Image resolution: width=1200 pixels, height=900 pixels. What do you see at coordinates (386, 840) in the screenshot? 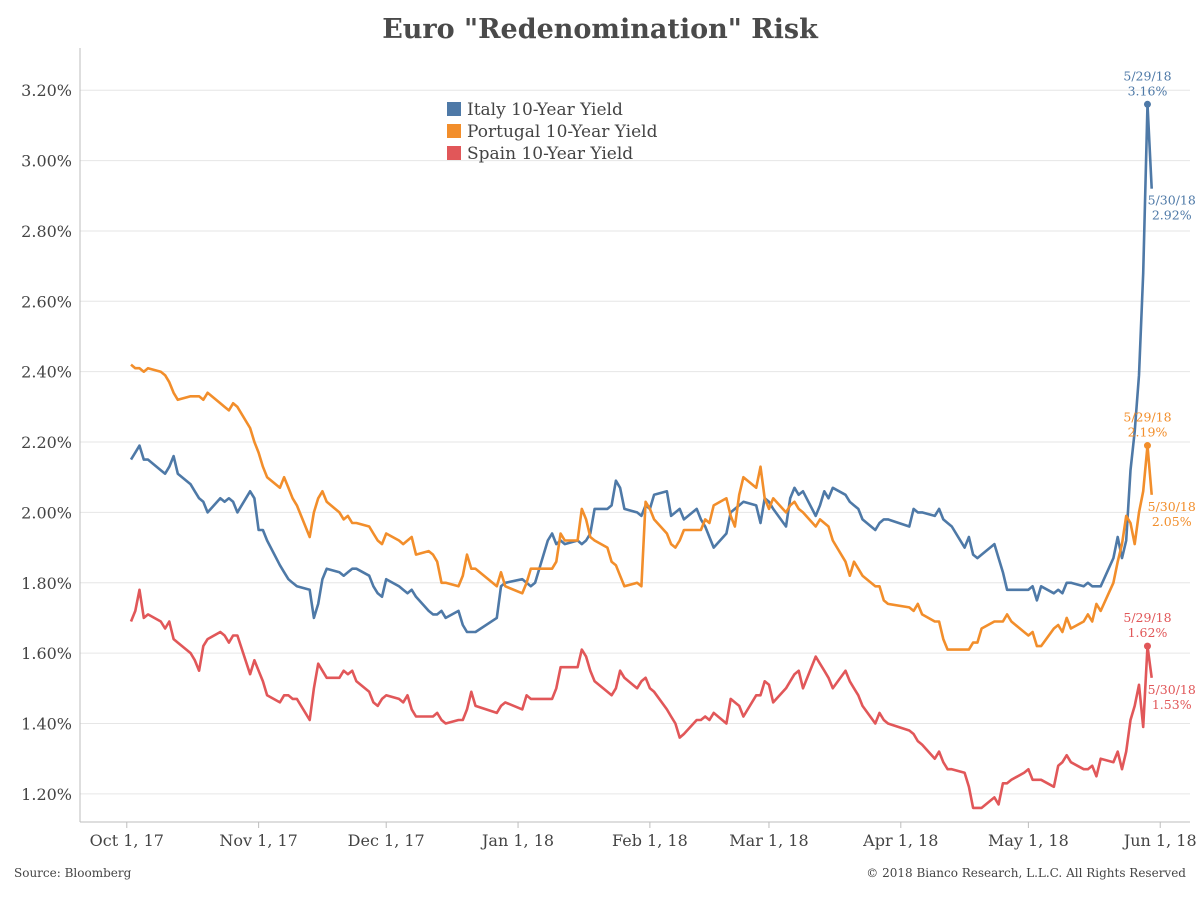
I see `x-tick-label: Dec 1, 17` at bounding box center [386, 840].